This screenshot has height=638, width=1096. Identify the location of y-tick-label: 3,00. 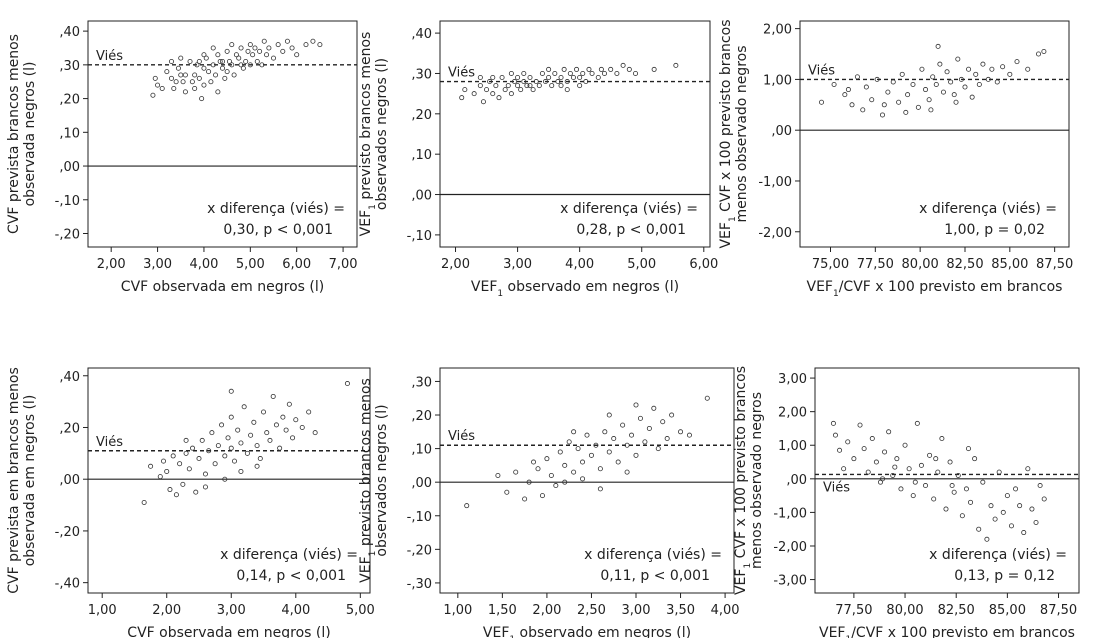
(792, 379).